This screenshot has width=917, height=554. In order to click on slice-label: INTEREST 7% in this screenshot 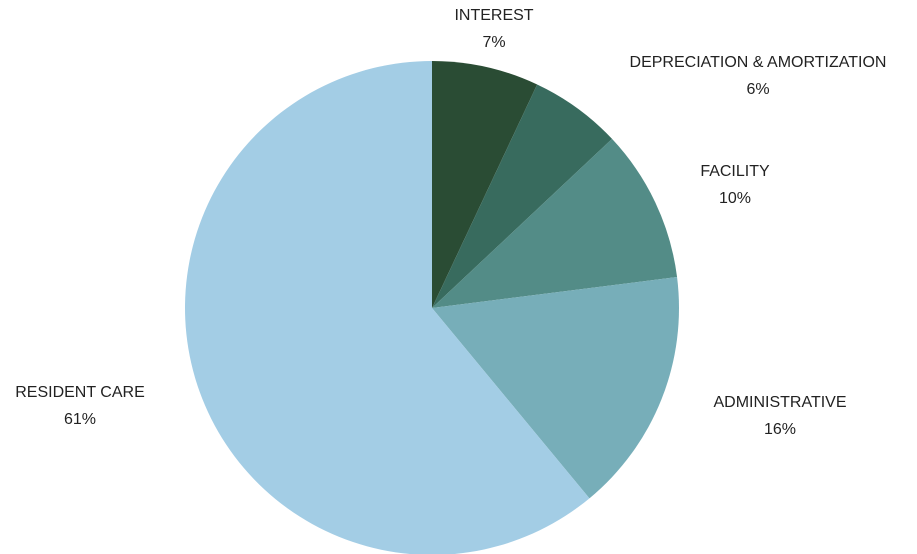, I will do `click(493, 29)`.